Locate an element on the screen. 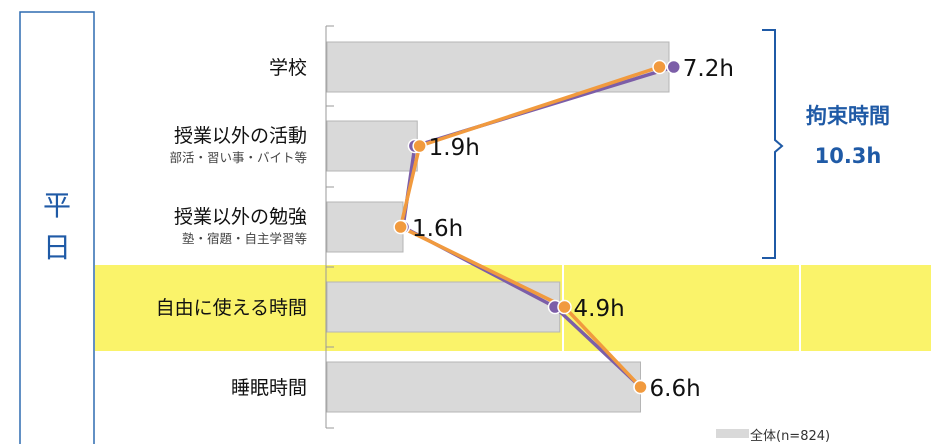 This screenshot has width=931, height=444. category-label: 授業以外の活動 is located at coordinates (240, 136).